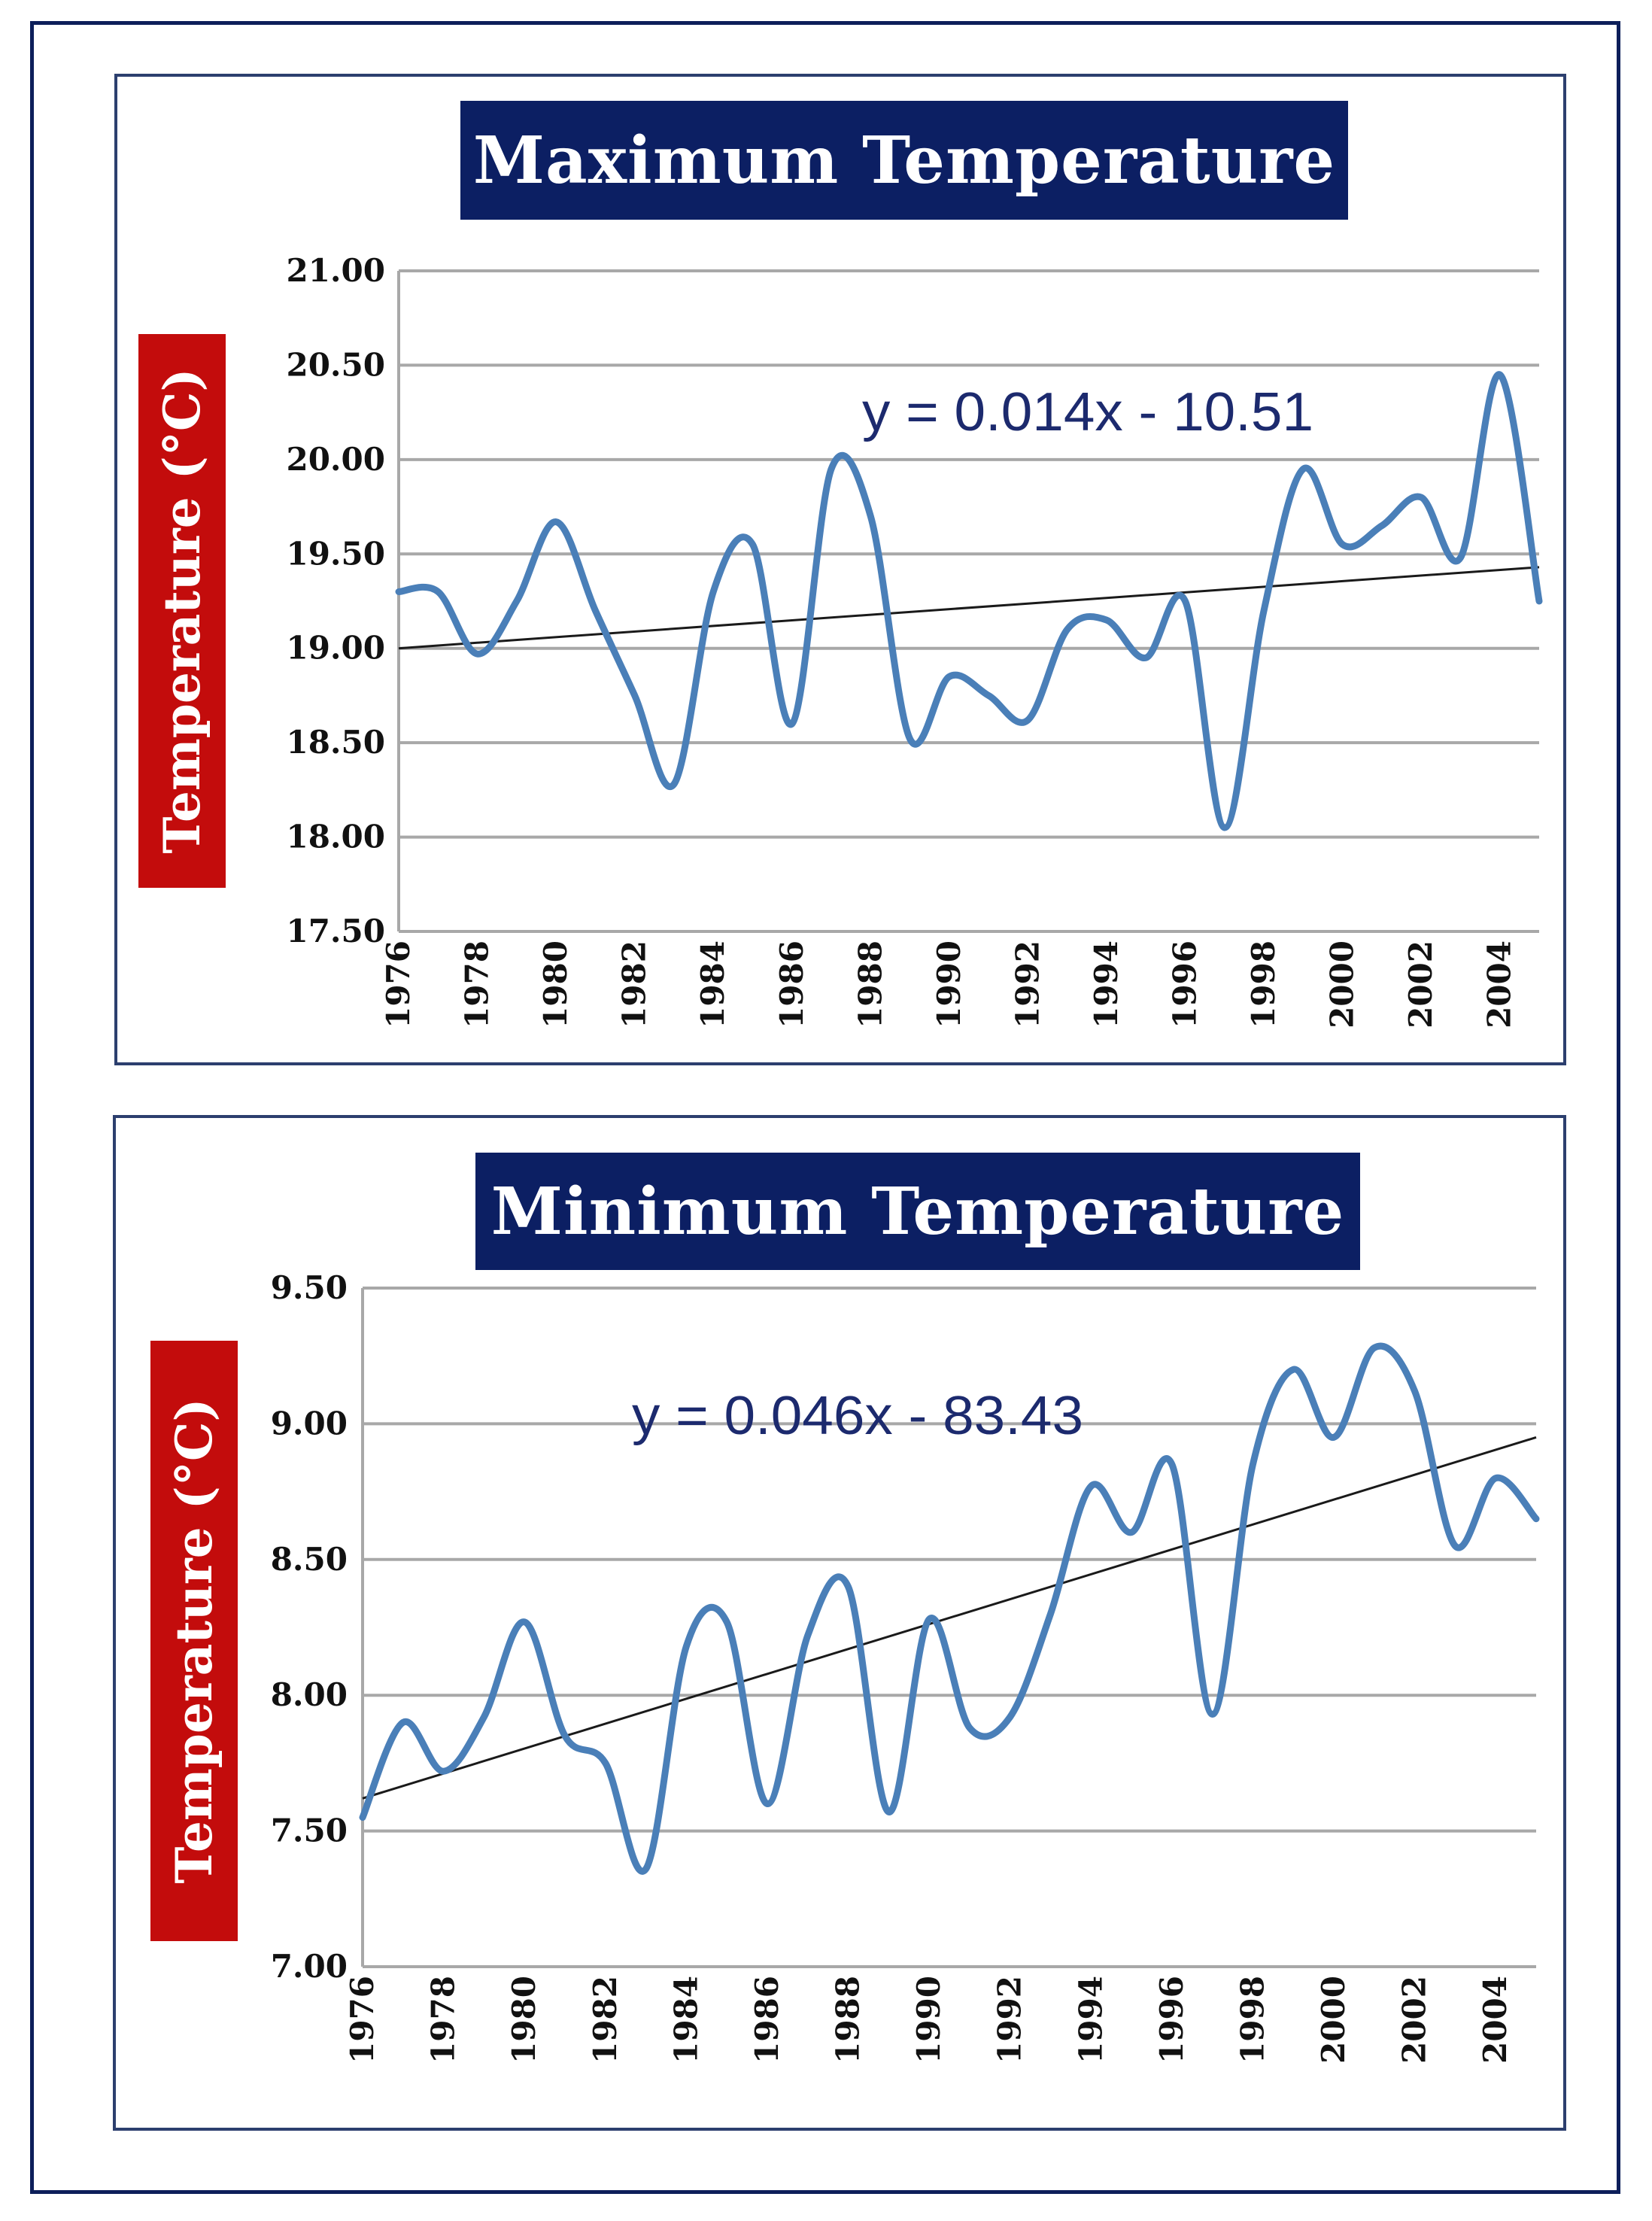  Describe the element at coordinates (310, 1694) in the screenshot. I see `y-tick-label: 8.00` at that location.